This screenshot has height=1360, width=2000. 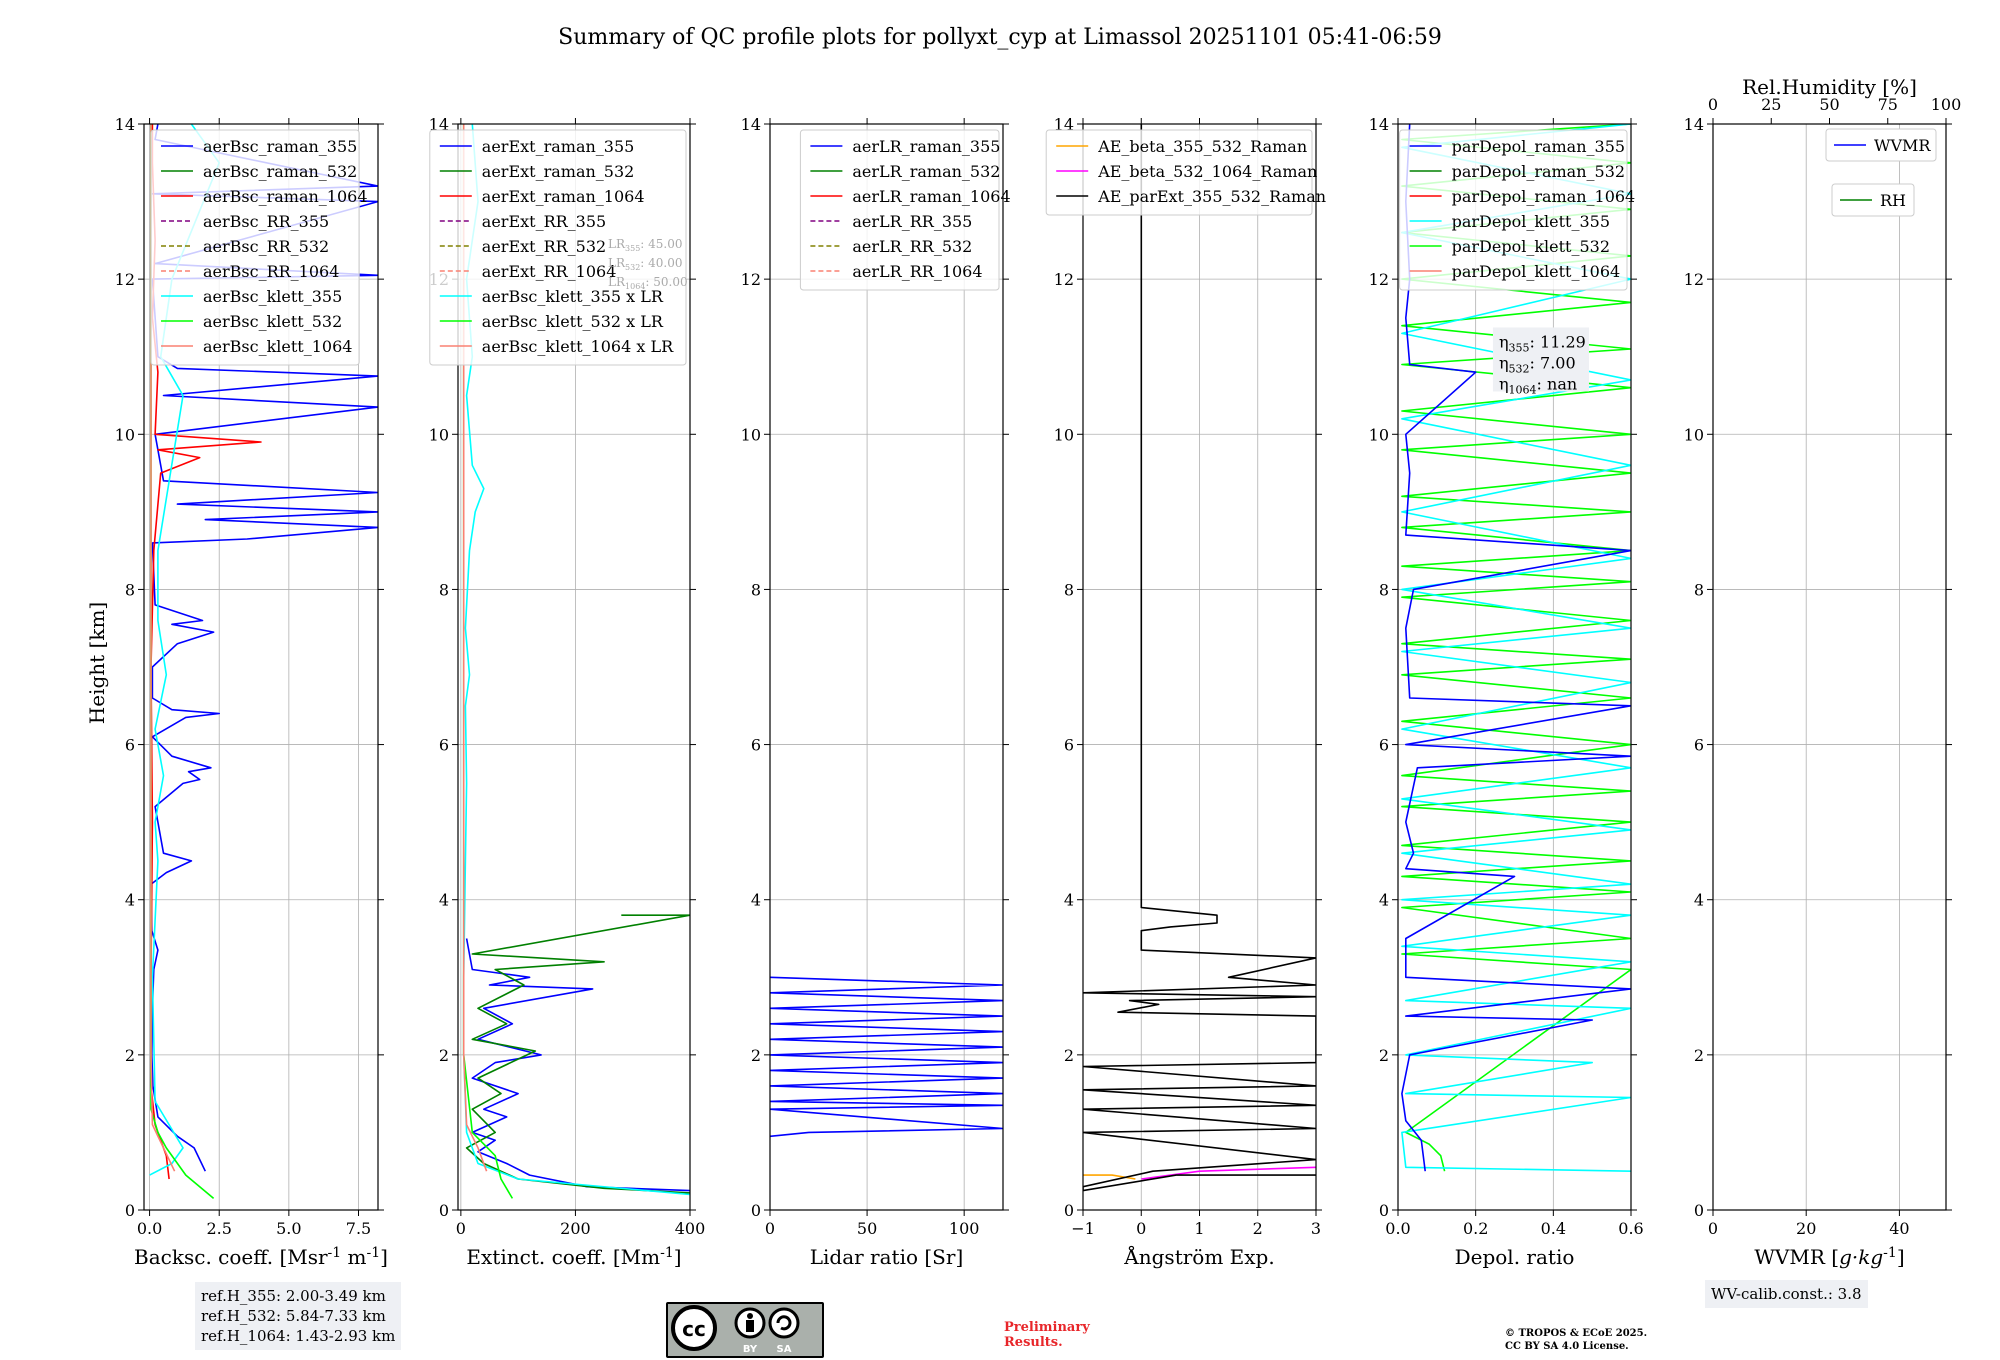 I want to click on series-group, so click(x=576, y=661).